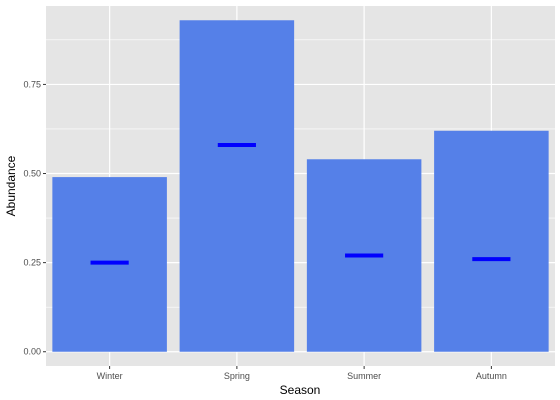 This screenshot has height=400, width=560. I want to click on x-tick-label: Summer, so click(364, 376).